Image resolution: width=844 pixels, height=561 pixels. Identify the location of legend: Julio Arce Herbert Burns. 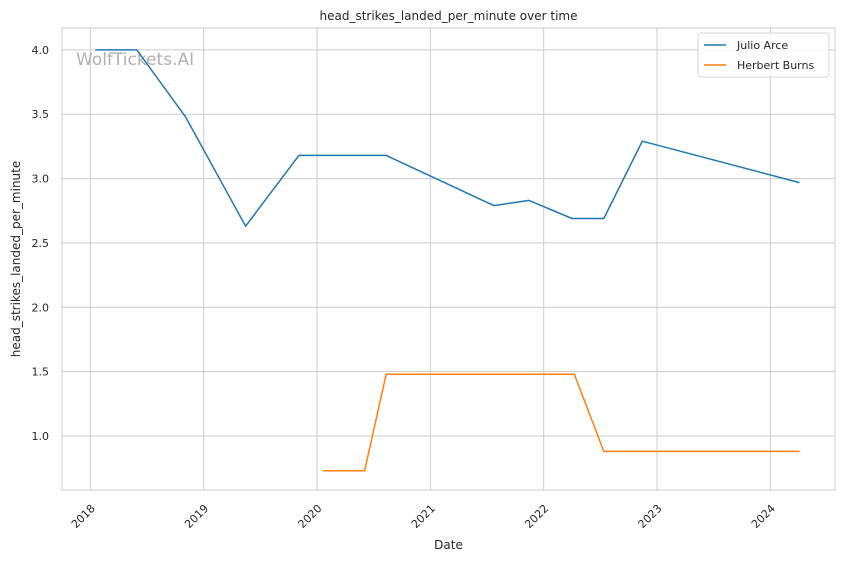
(763, 55).